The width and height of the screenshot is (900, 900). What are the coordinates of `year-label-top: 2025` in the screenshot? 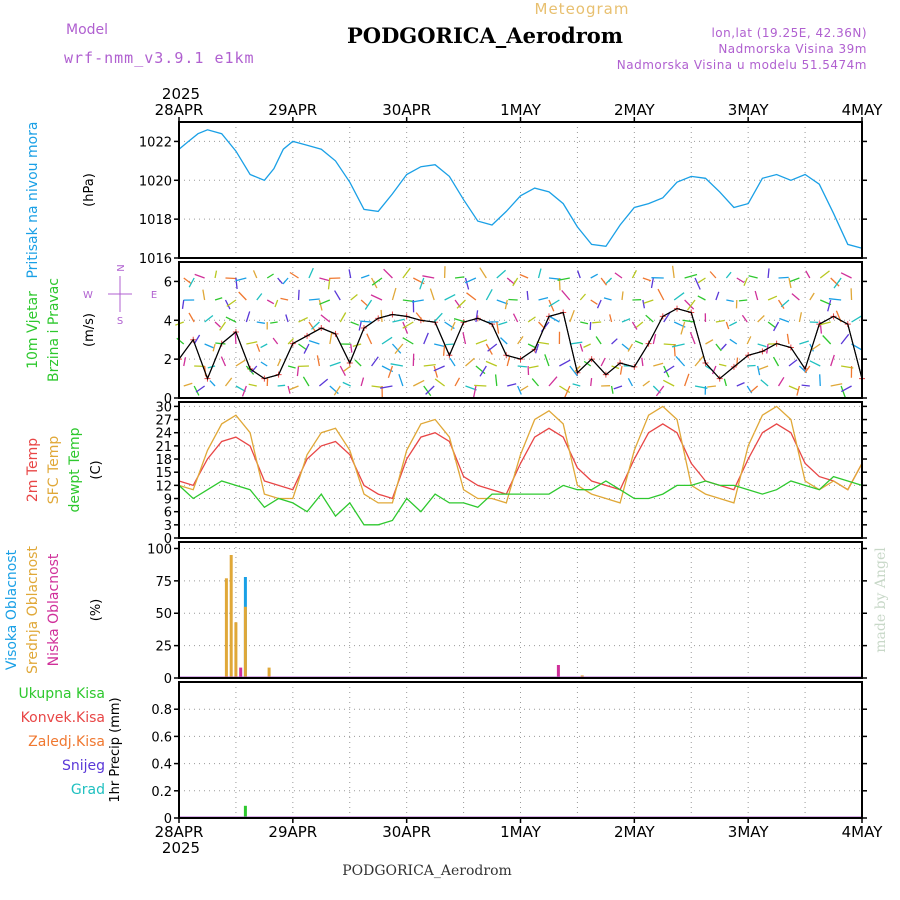 It's located at (181, 94).